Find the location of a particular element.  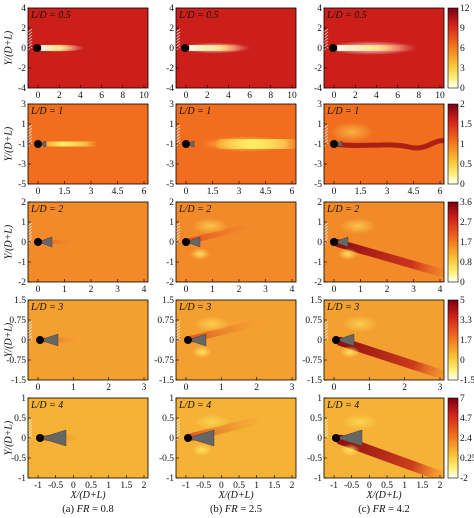

colorbar-tick-label: 6 is located at coordinates (462, 49).